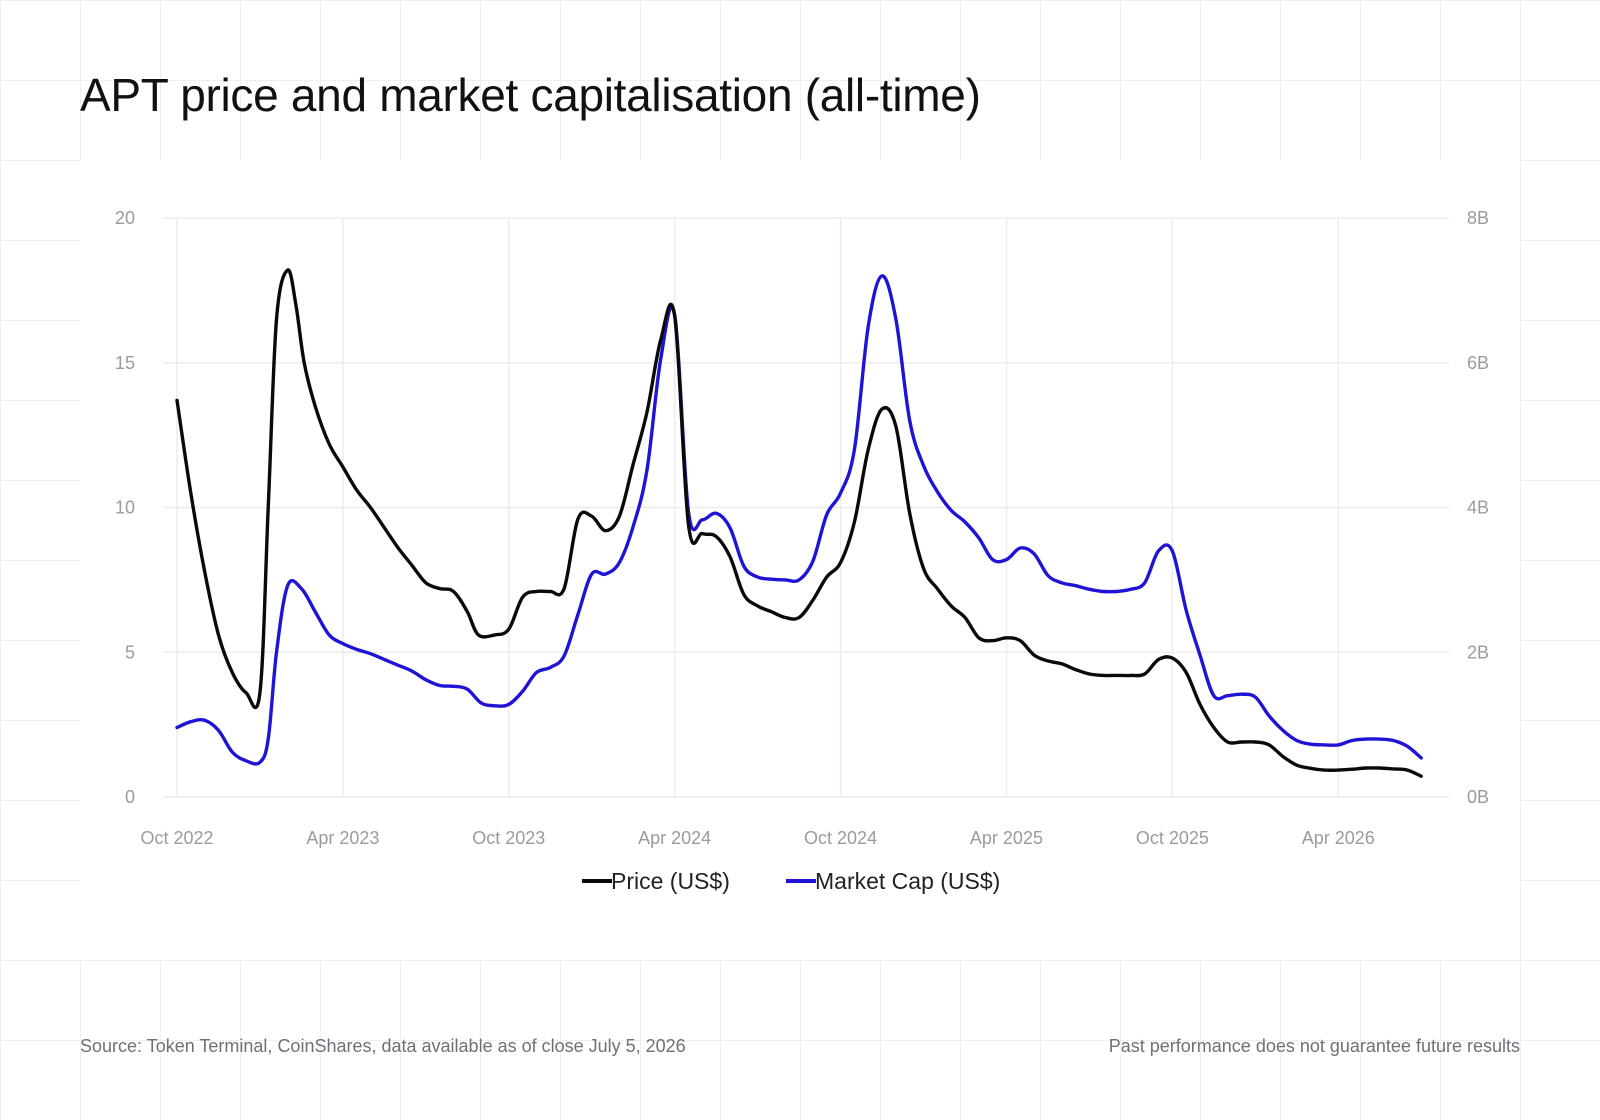  I want to click on x-tick-label: Oct 2024, so click(840, 838).